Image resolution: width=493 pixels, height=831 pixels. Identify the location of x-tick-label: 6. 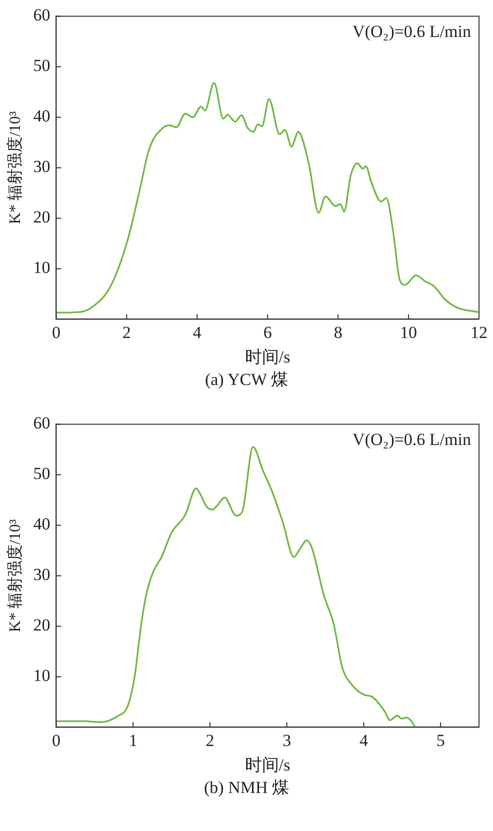
(267, 332).